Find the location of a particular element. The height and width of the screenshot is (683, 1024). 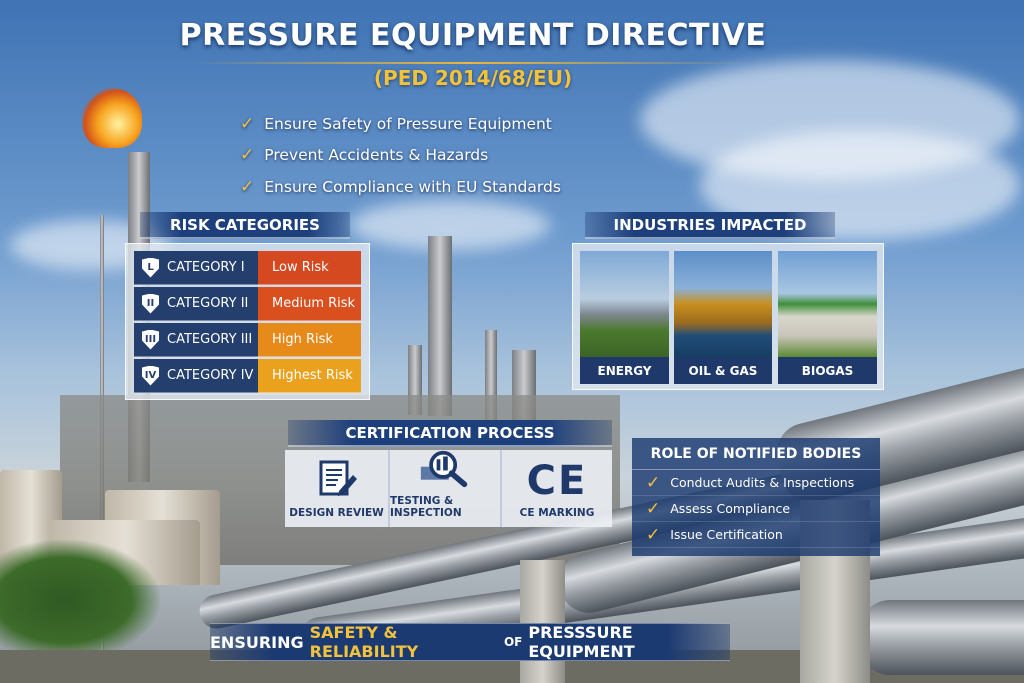

objective-text: Prevent Accidents & Hazards is located at coordinates (376, 155).